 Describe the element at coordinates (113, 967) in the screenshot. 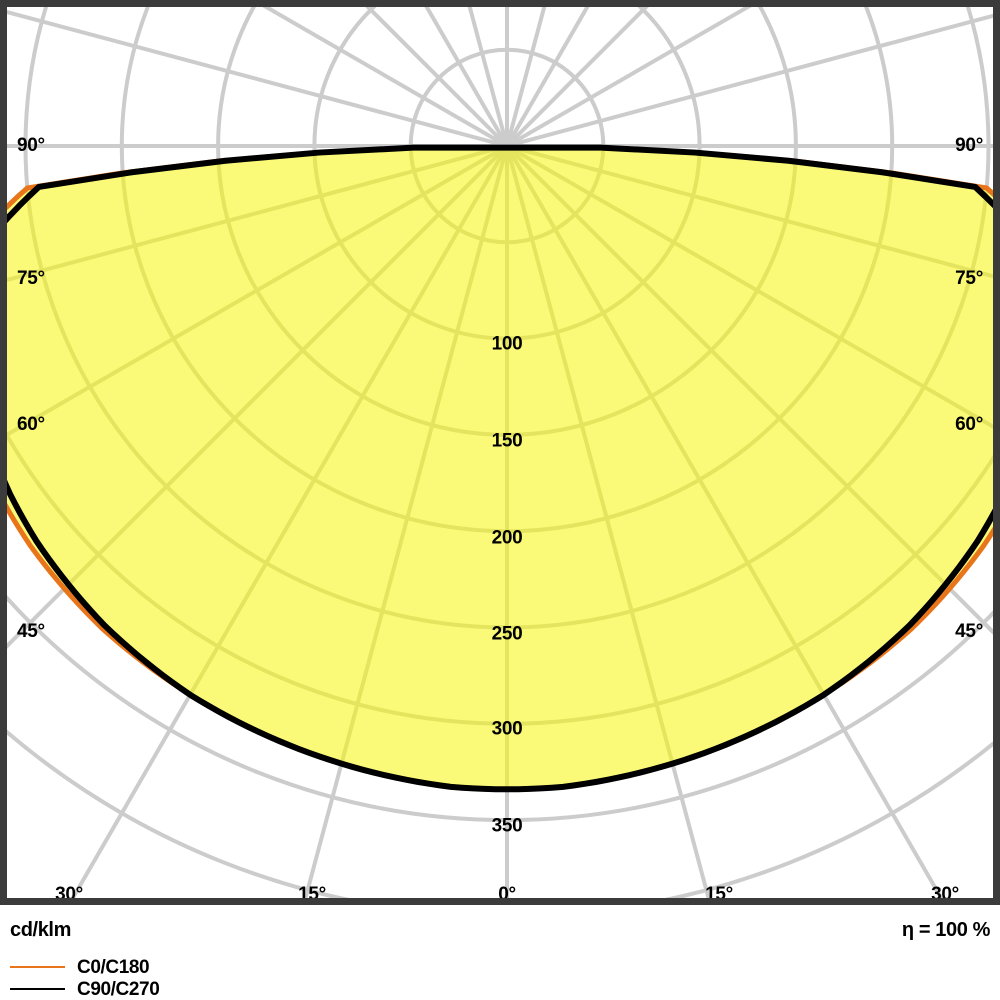

I see `legend-label: C0/C180` at that location.